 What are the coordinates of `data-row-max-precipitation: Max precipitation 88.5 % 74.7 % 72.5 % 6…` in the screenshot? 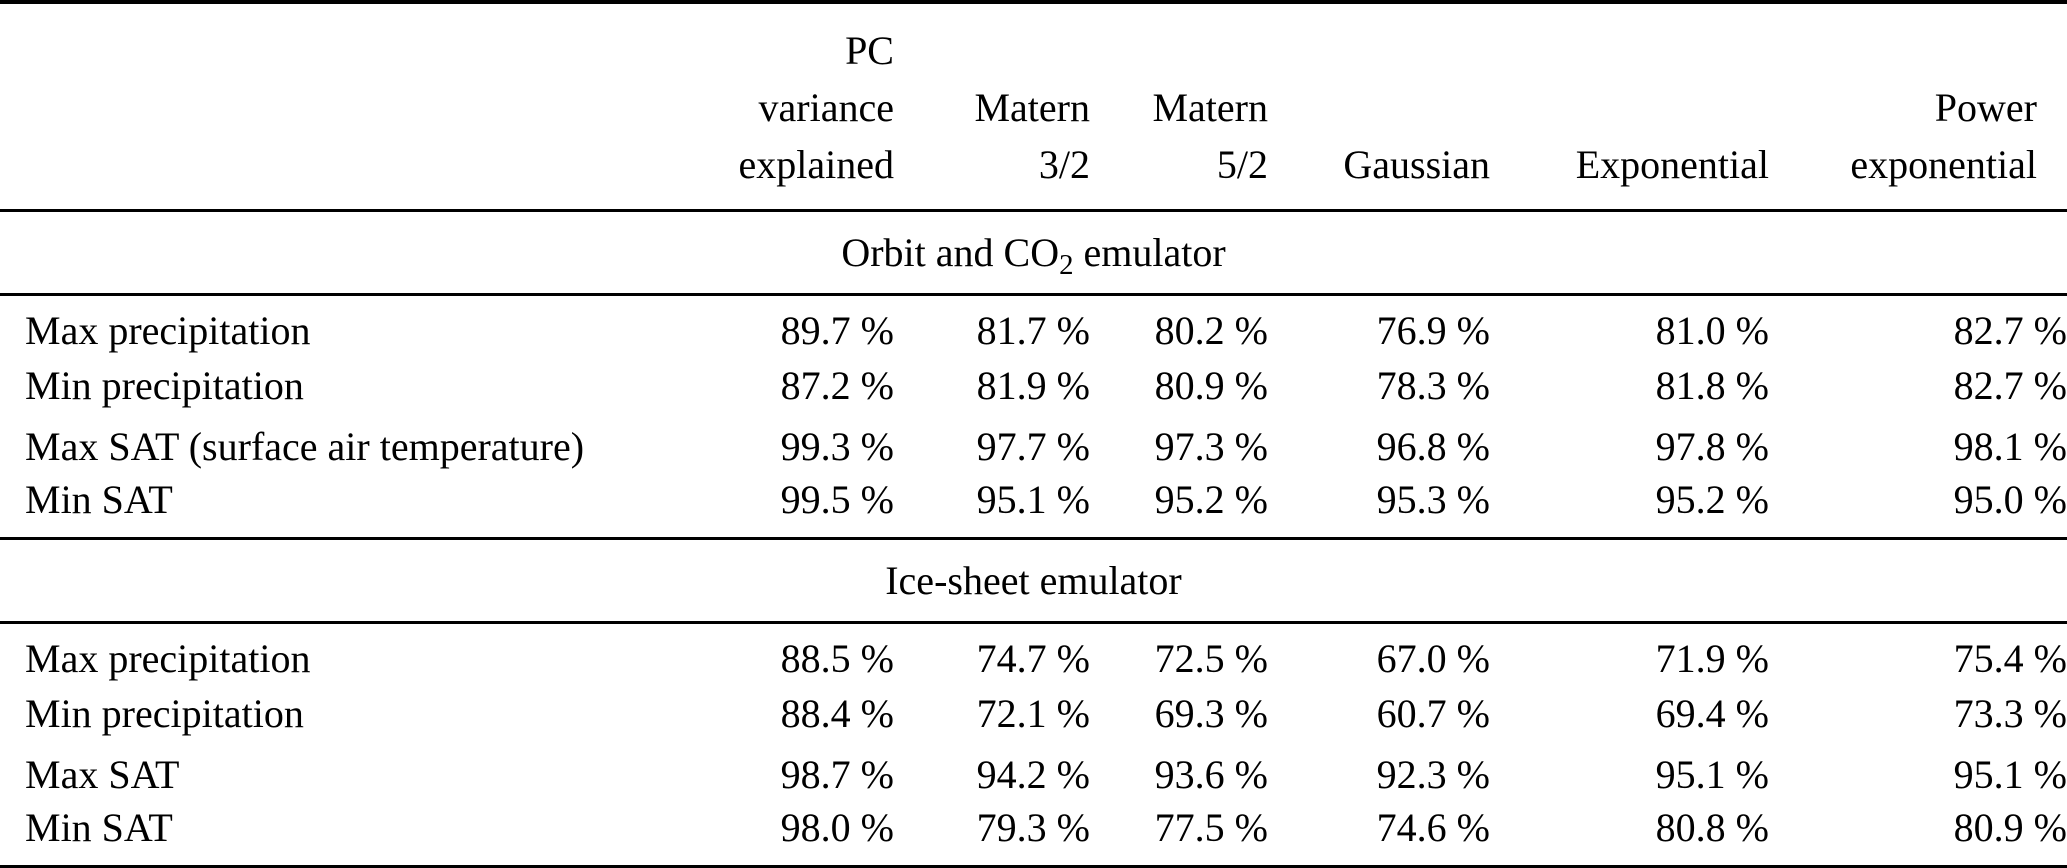 It's located at (1033, 653).